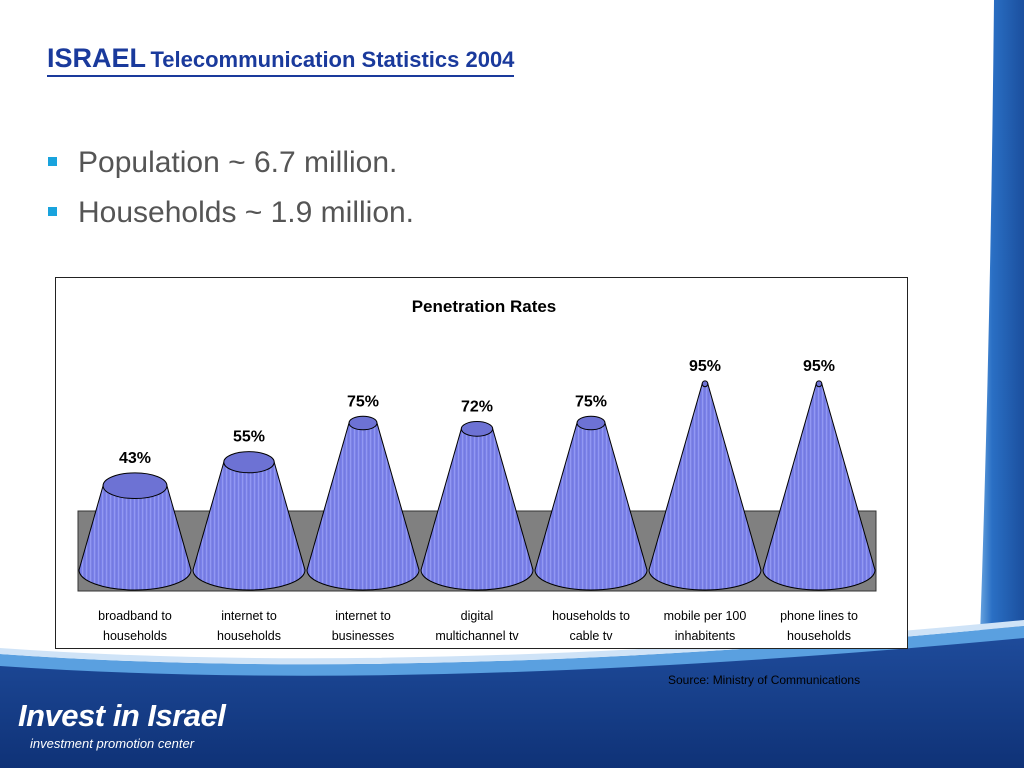  Describe the element at coordinates (249, 636) in the screenshot. I see `category-label-1-1: households` at that location.